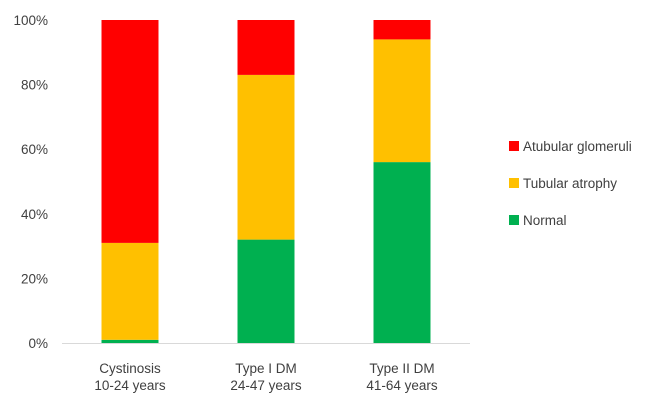  I want to click on y-tick-label: 60%, so click(34, 149).